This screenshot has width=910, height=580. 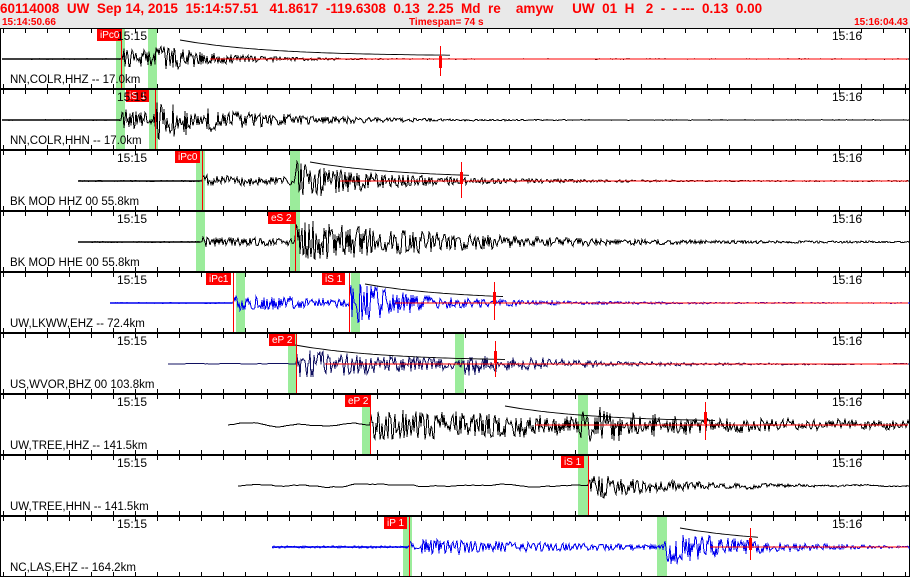 What do you see at coordinates (76, 141) in the screenshot?
I see `station-channel-label: NN,COLR,HHN -- 17.0km` at bounding box center [76, 141].